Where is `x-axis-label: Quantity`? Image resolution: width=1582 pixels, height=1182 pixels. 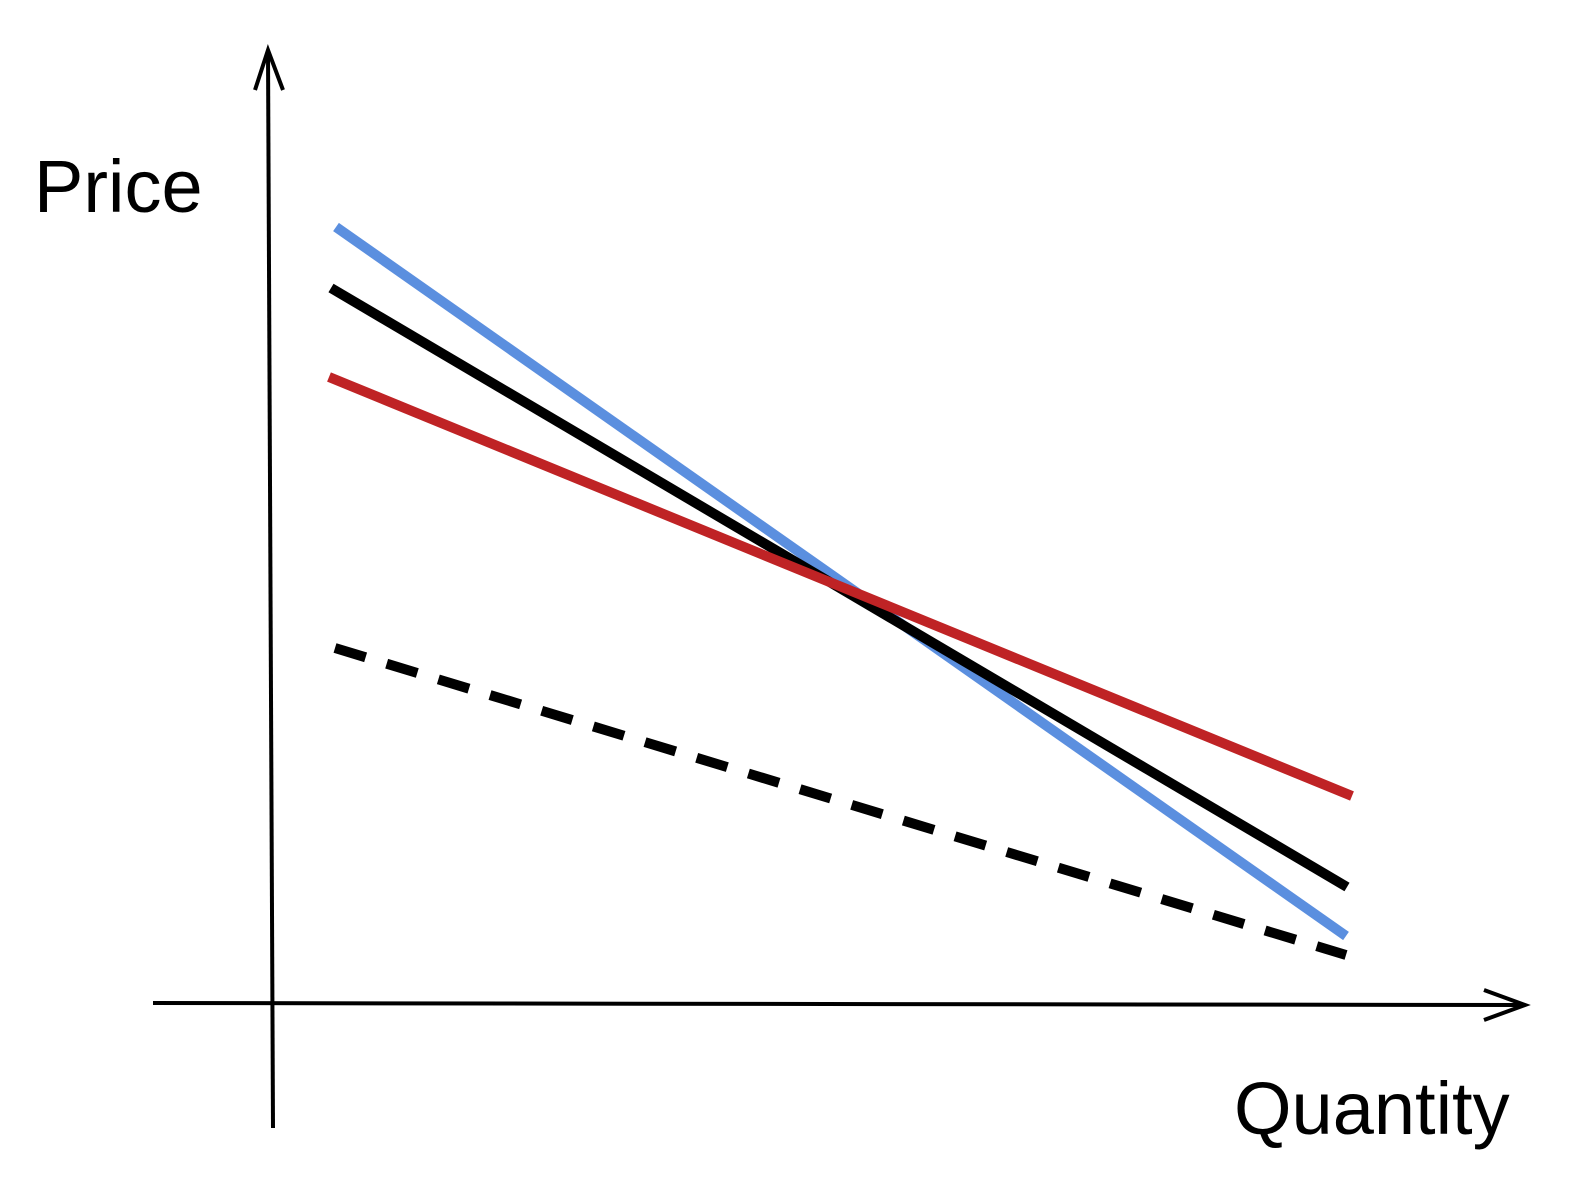
x-axis-label: Quantity is located at coordinates (1372, 1108).